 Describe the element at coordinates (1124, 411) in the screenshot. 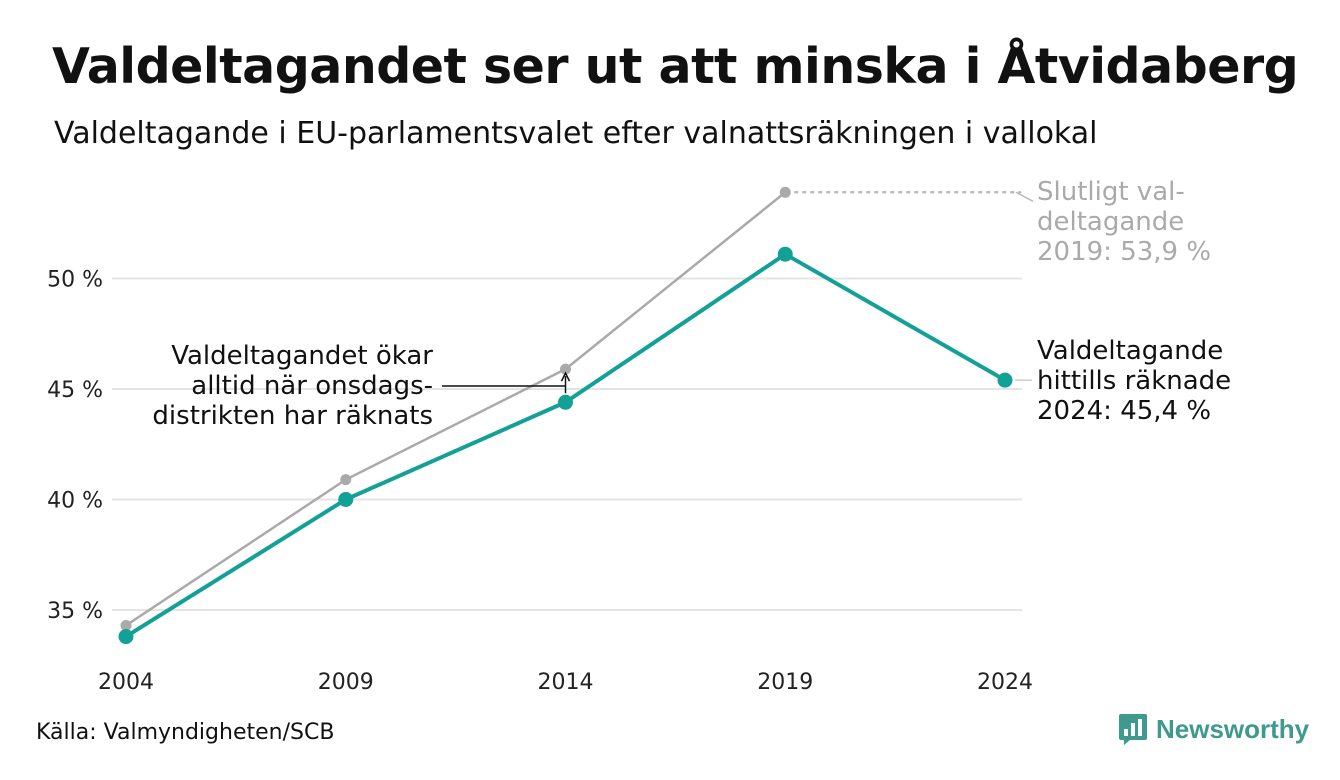

I see `annotation-night-2024-line: 2024: 45,4 %` at that location.